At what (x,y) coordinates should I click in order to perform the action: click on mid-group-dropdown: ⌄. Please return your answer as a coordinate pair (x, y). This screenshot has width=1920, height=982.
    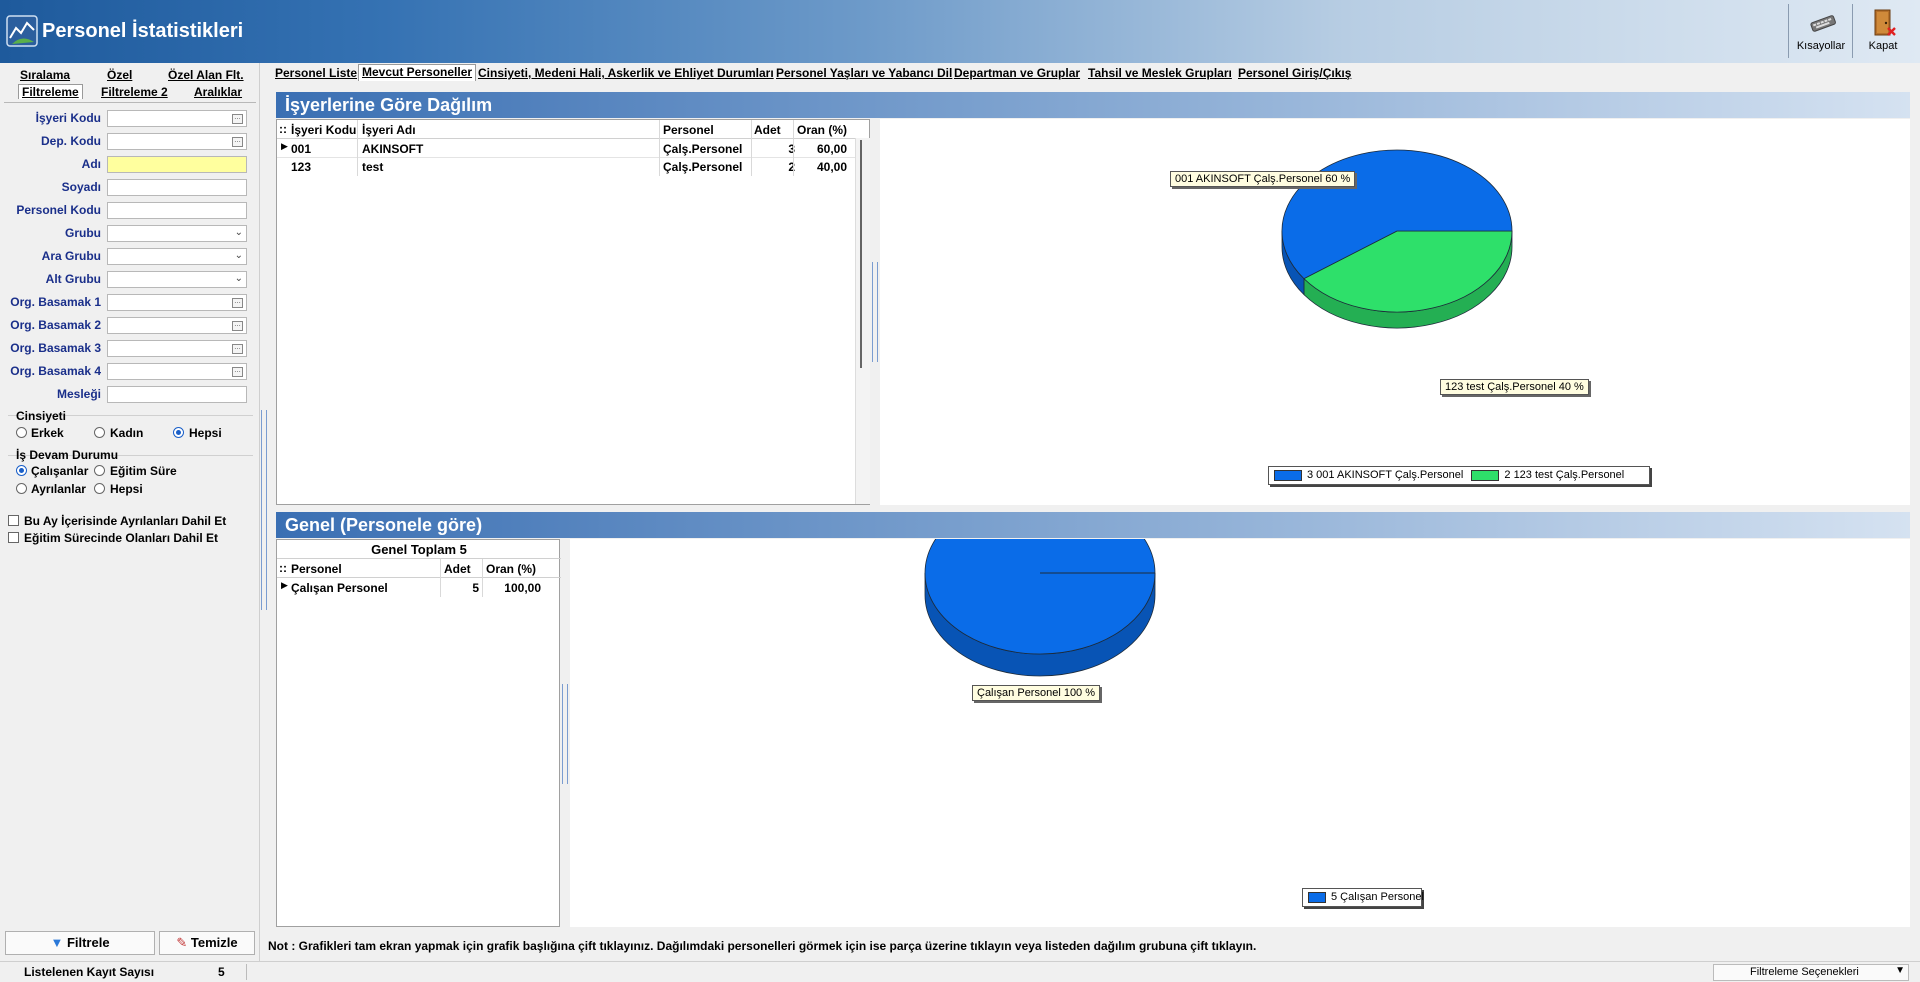
    Looking at the image, I should click on (177, 256).